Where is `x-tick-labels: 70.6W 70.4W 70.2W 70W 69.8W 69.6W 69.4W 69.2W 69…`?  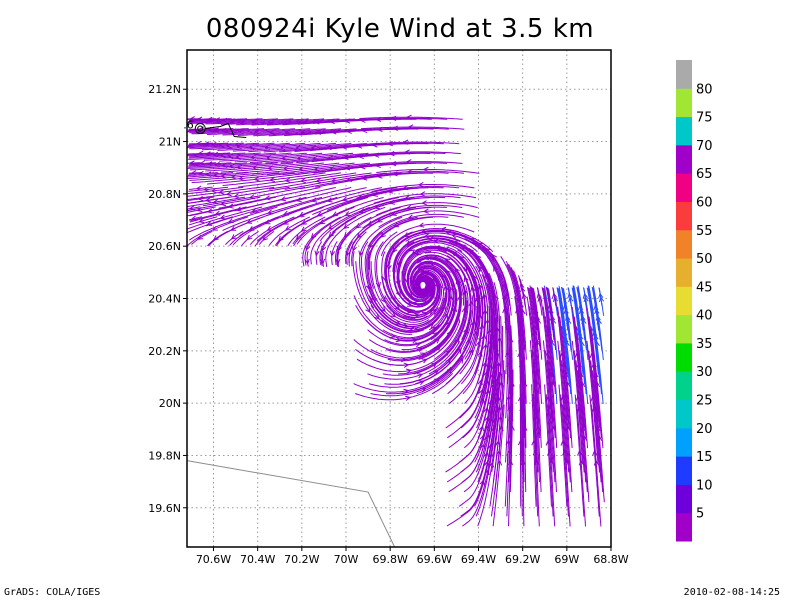 x-tick-labels: 70.6W 70.4W 70.2W 70W 69.8W 69.6W 69.4W 69.2W 69… is located at coordinates (412, 556).